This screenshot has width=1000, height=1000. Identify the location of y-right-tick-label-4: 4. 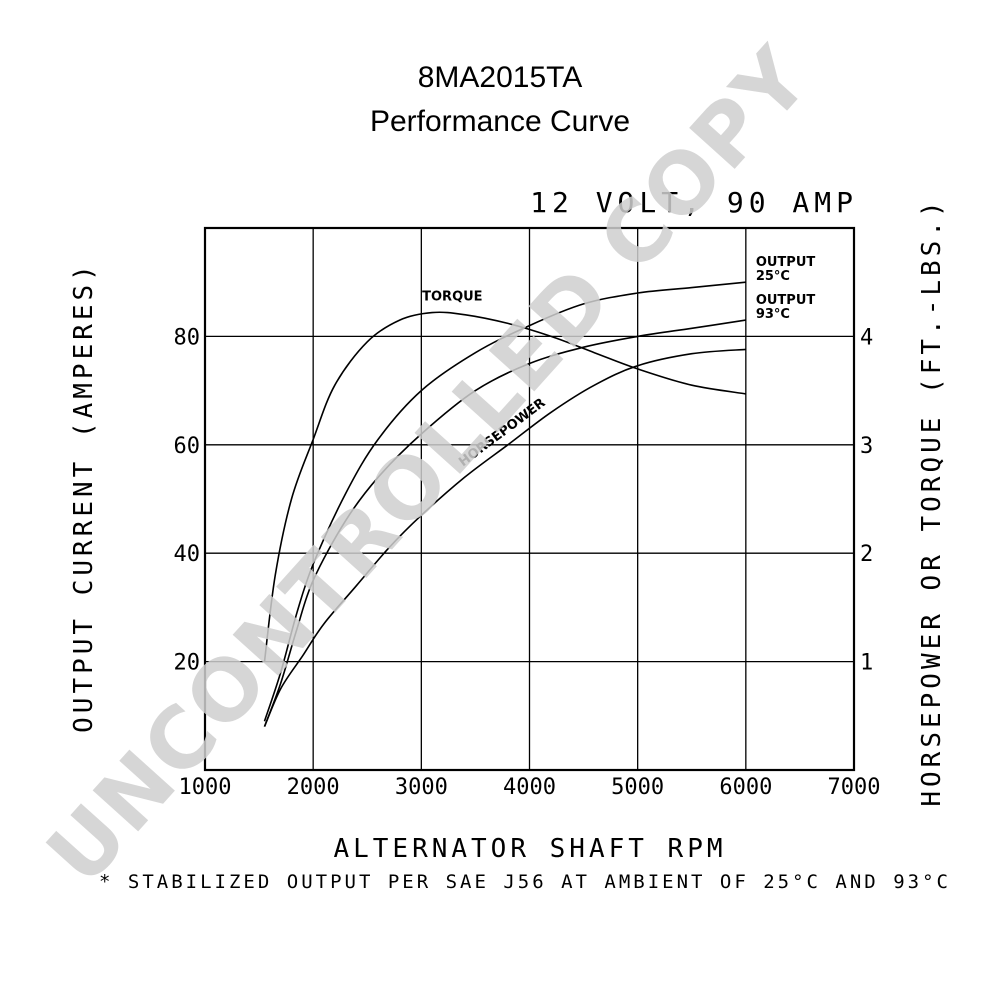
(866, 337).